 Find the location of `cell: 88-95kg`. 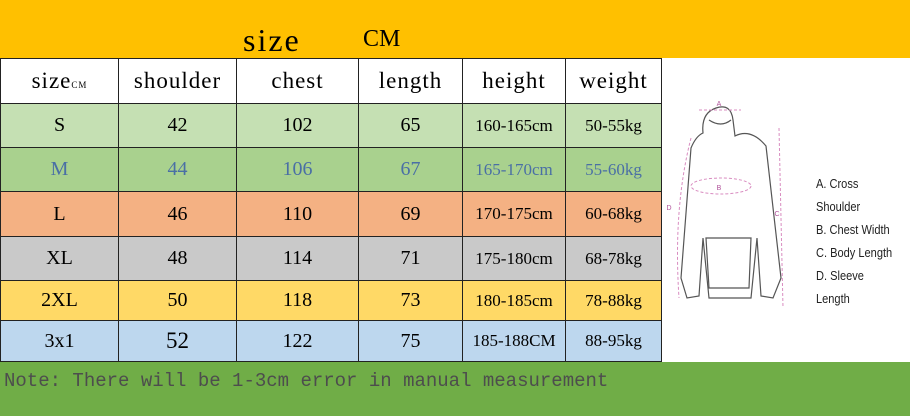

cell: 88-95kg is located at coordinates (613, 341).